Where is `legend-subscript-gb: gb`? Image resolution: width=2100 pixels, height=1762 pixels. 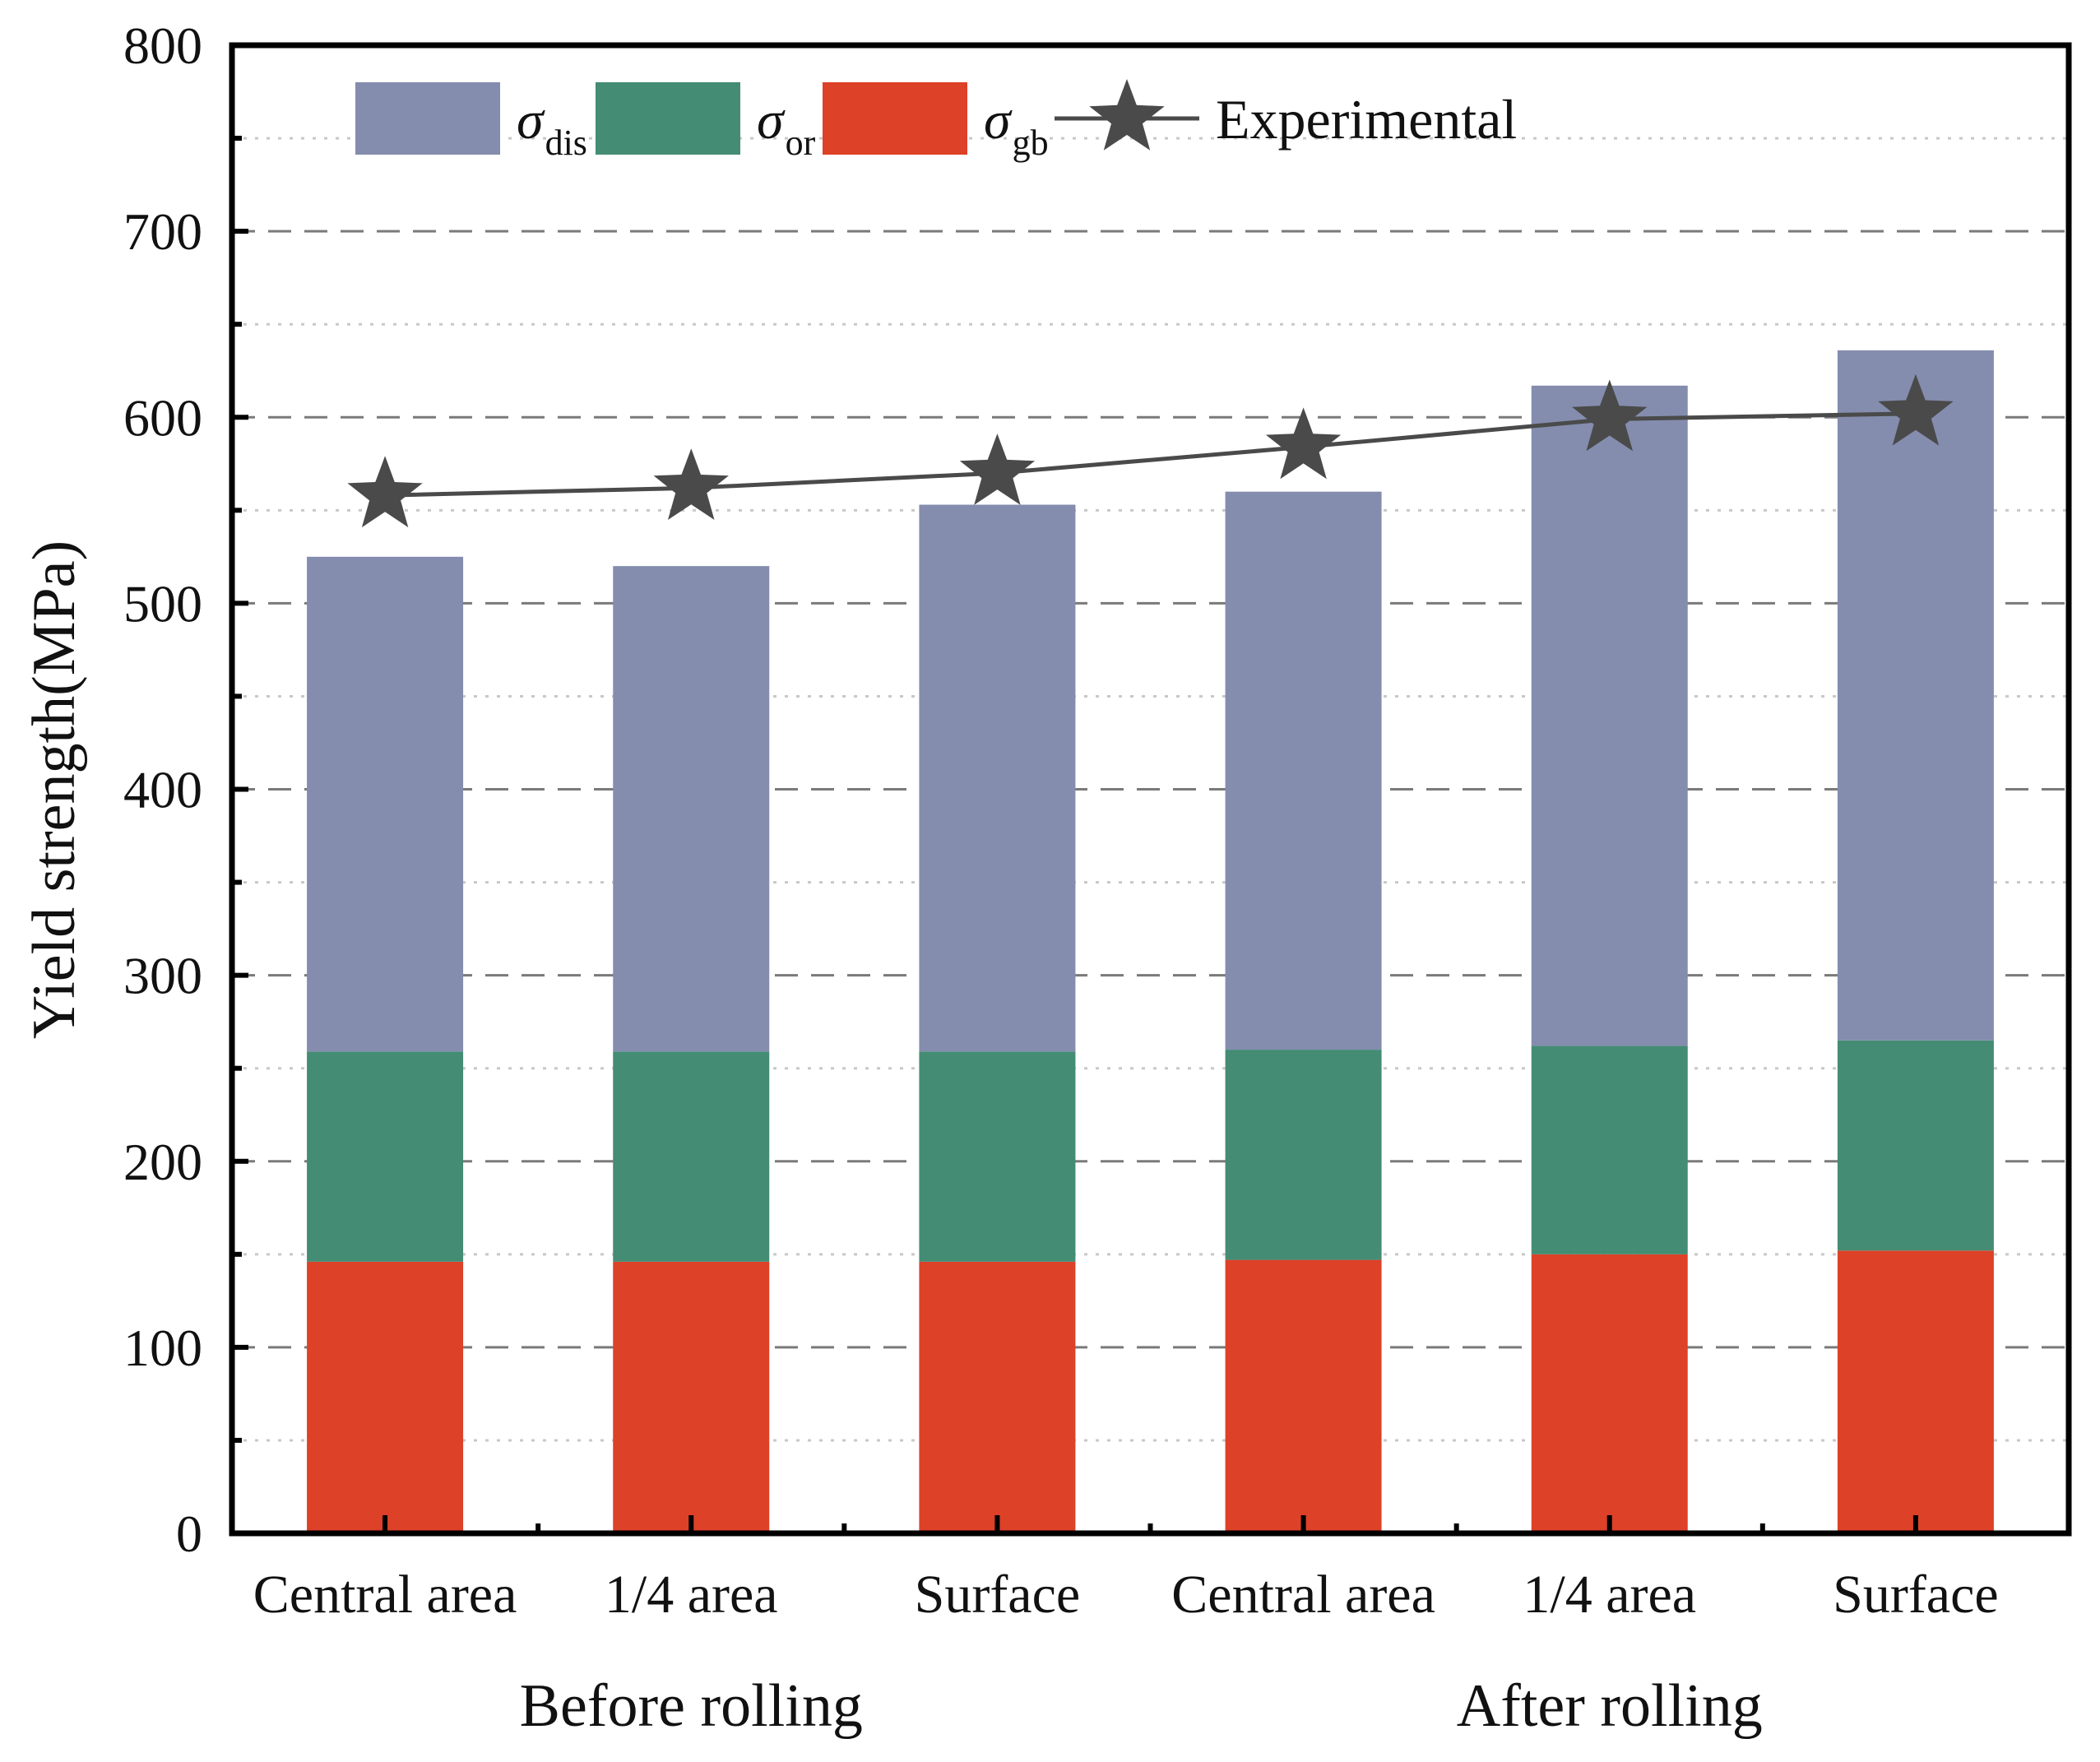 legend-subscript-gb: gb is located at coordinates (1031, 143).